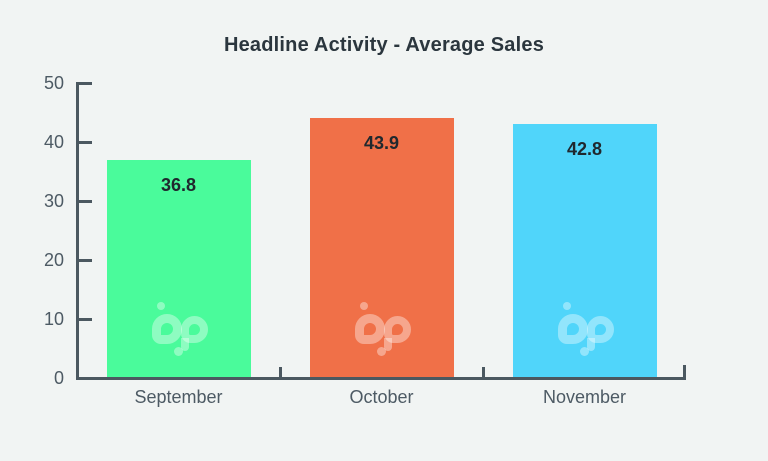  Describe the element at coordinates (77, 231) in the screenshot. I see `y-axis-line` at that location.